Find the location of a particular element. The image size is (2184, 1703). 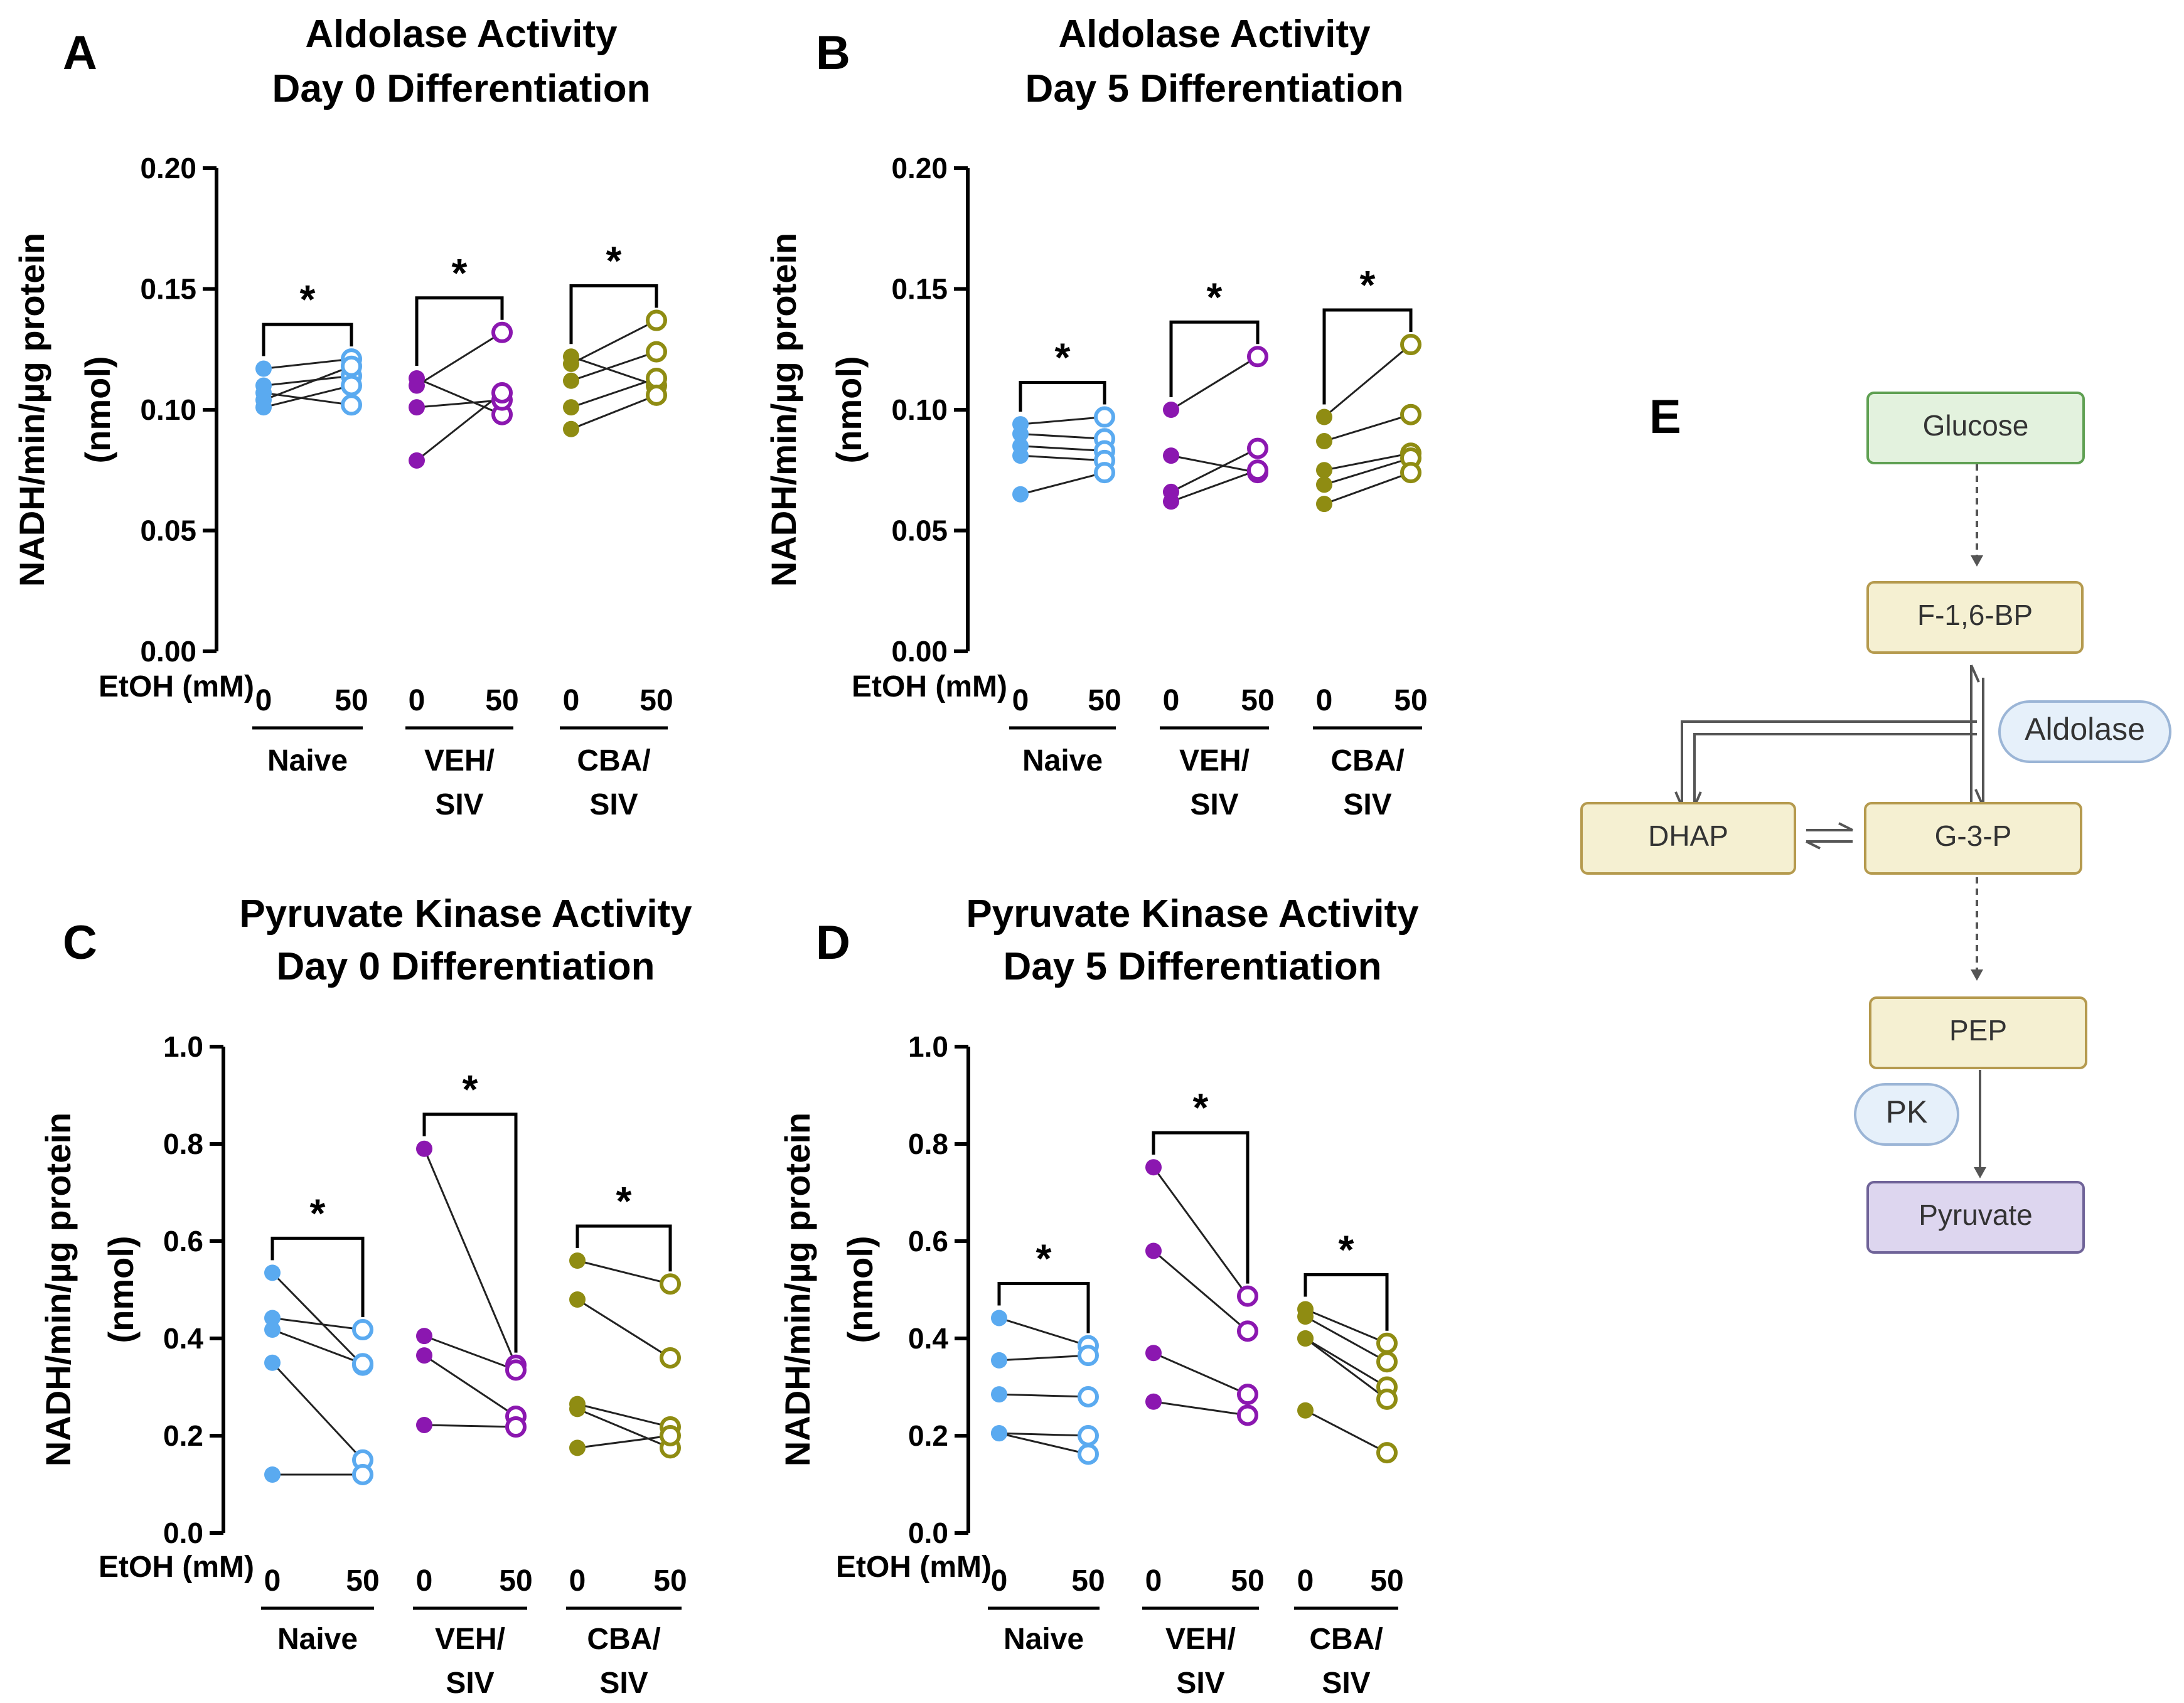

node-pep: PEP is located at coordinates (1978, 1032).